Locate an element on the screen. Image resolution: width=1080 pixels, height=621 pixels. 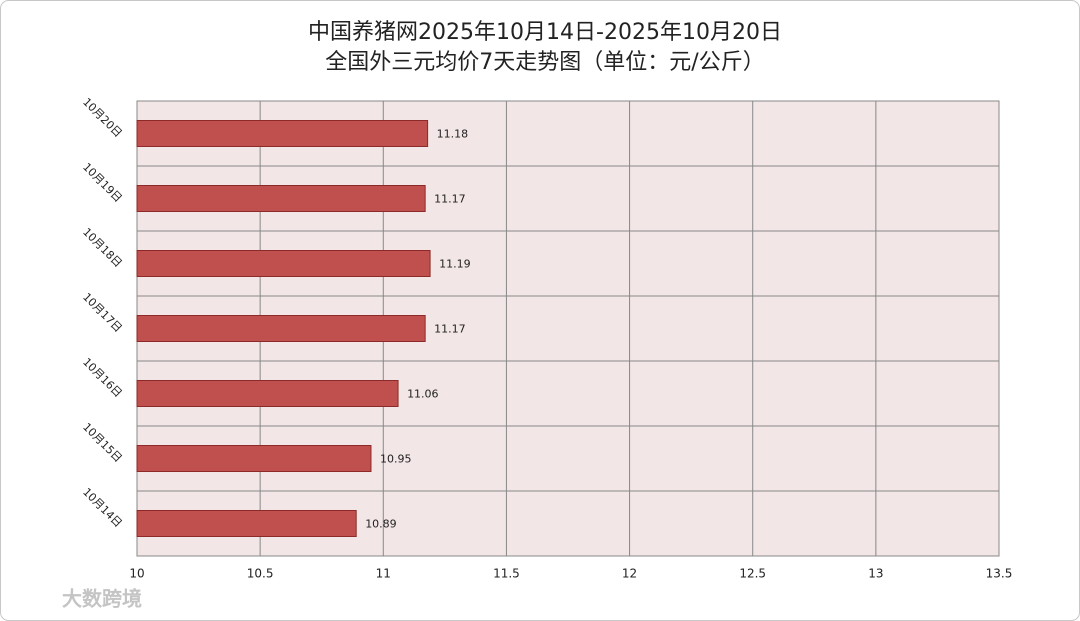
watermark: 大数跨境 is located at coordinates (102, 599).